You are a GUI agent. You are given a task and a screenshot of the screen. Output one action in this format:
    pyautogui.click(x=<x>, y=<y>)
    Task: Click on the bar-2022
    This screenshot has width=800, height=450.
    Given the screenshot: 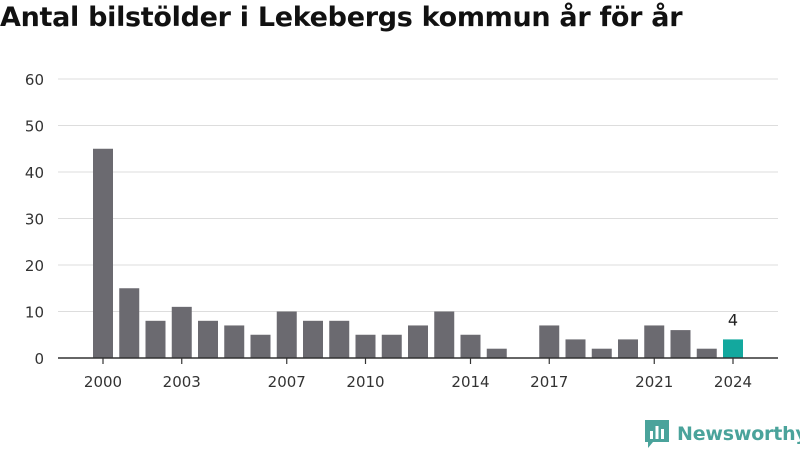 What is the action you would take?
    pyautogui.click(x=680, y=344)
    